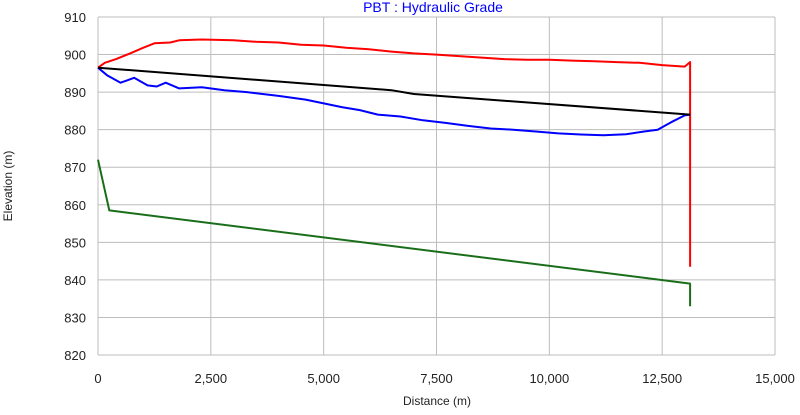 Image resolution: width=800 pixels, height=415 pixels. I want to click on x-tick-label: 2,500, so click(211, 378).